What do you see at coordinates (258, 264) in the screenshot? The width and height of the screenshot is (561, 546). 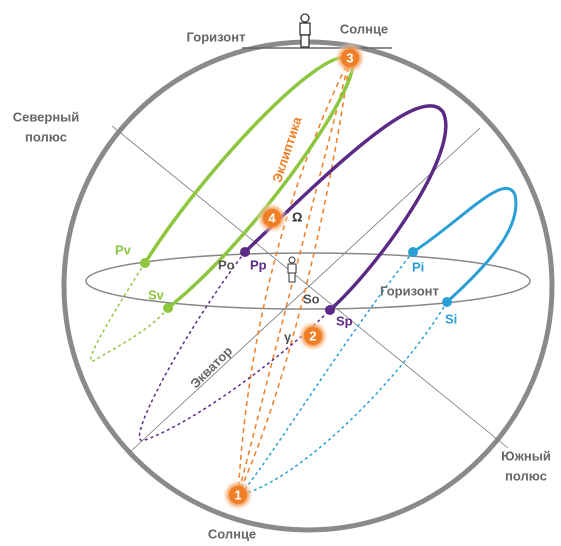 I see `label: Pp` at bounding box center [258, 264].